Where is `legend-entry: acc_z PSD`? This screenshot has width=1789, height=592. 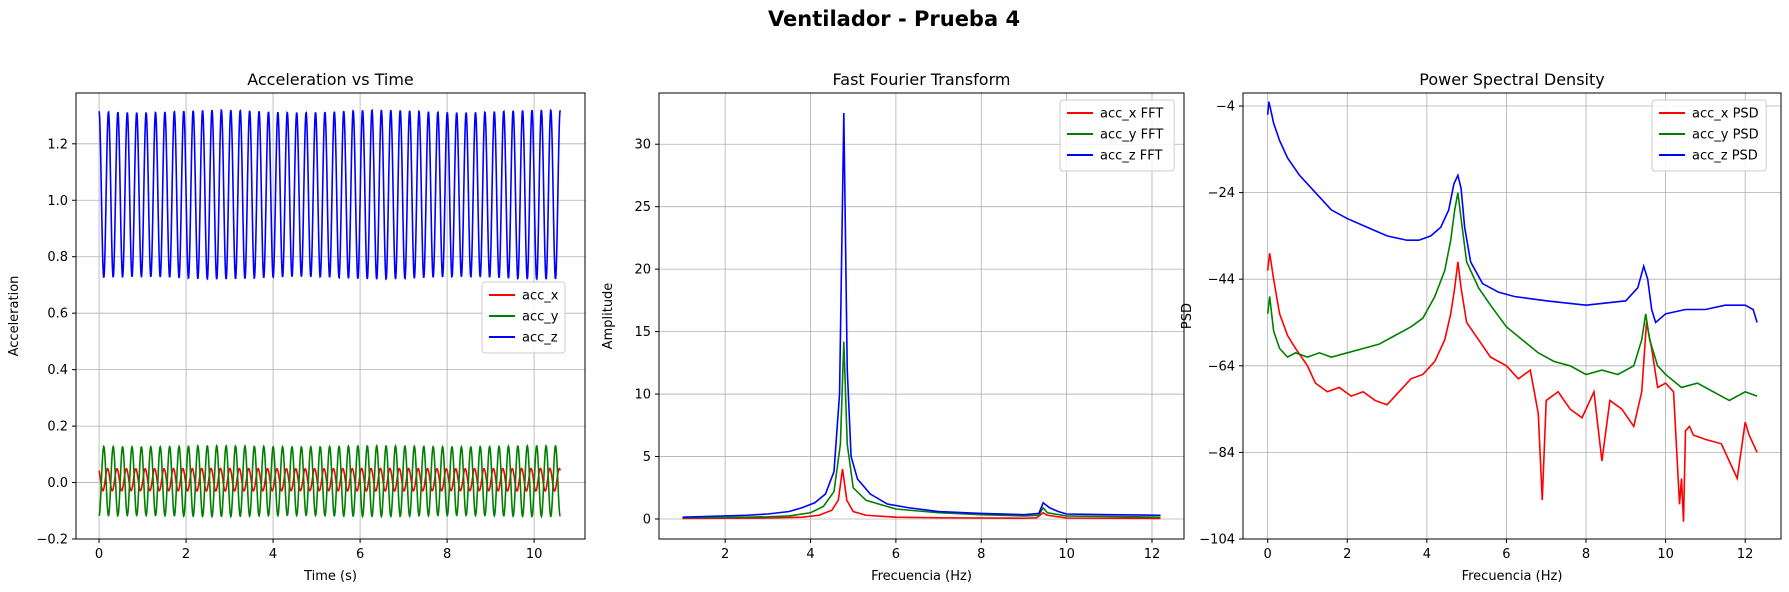 legend-entry: acc_z PSD is located at coordinates (1725, 156).